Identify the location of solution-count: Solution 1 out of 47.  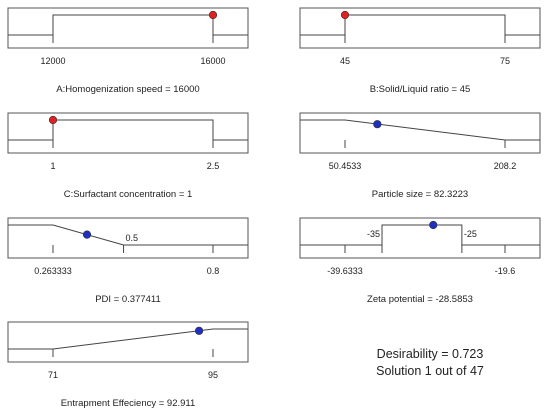
(430, 371).